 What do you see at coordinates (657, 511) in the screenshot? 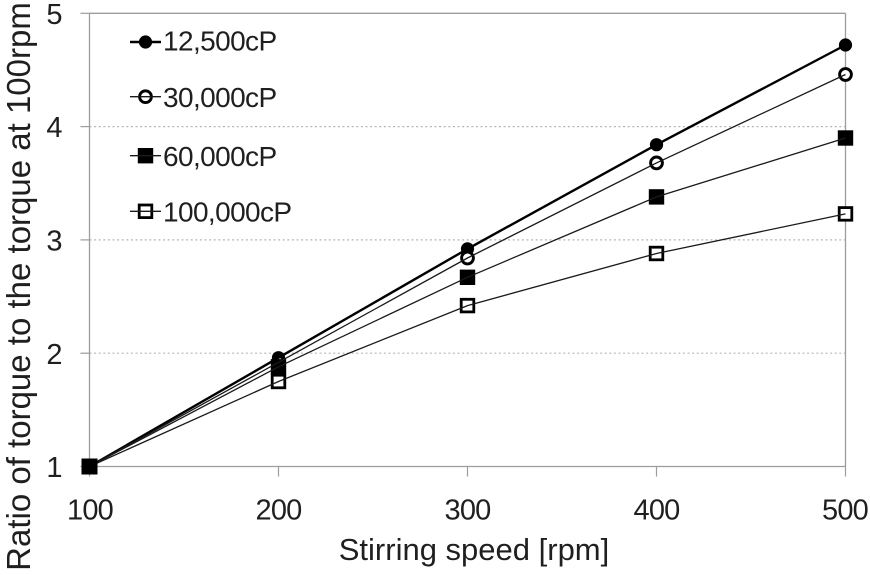
I see `svg-text: 400` at bounding box center [657, 511].